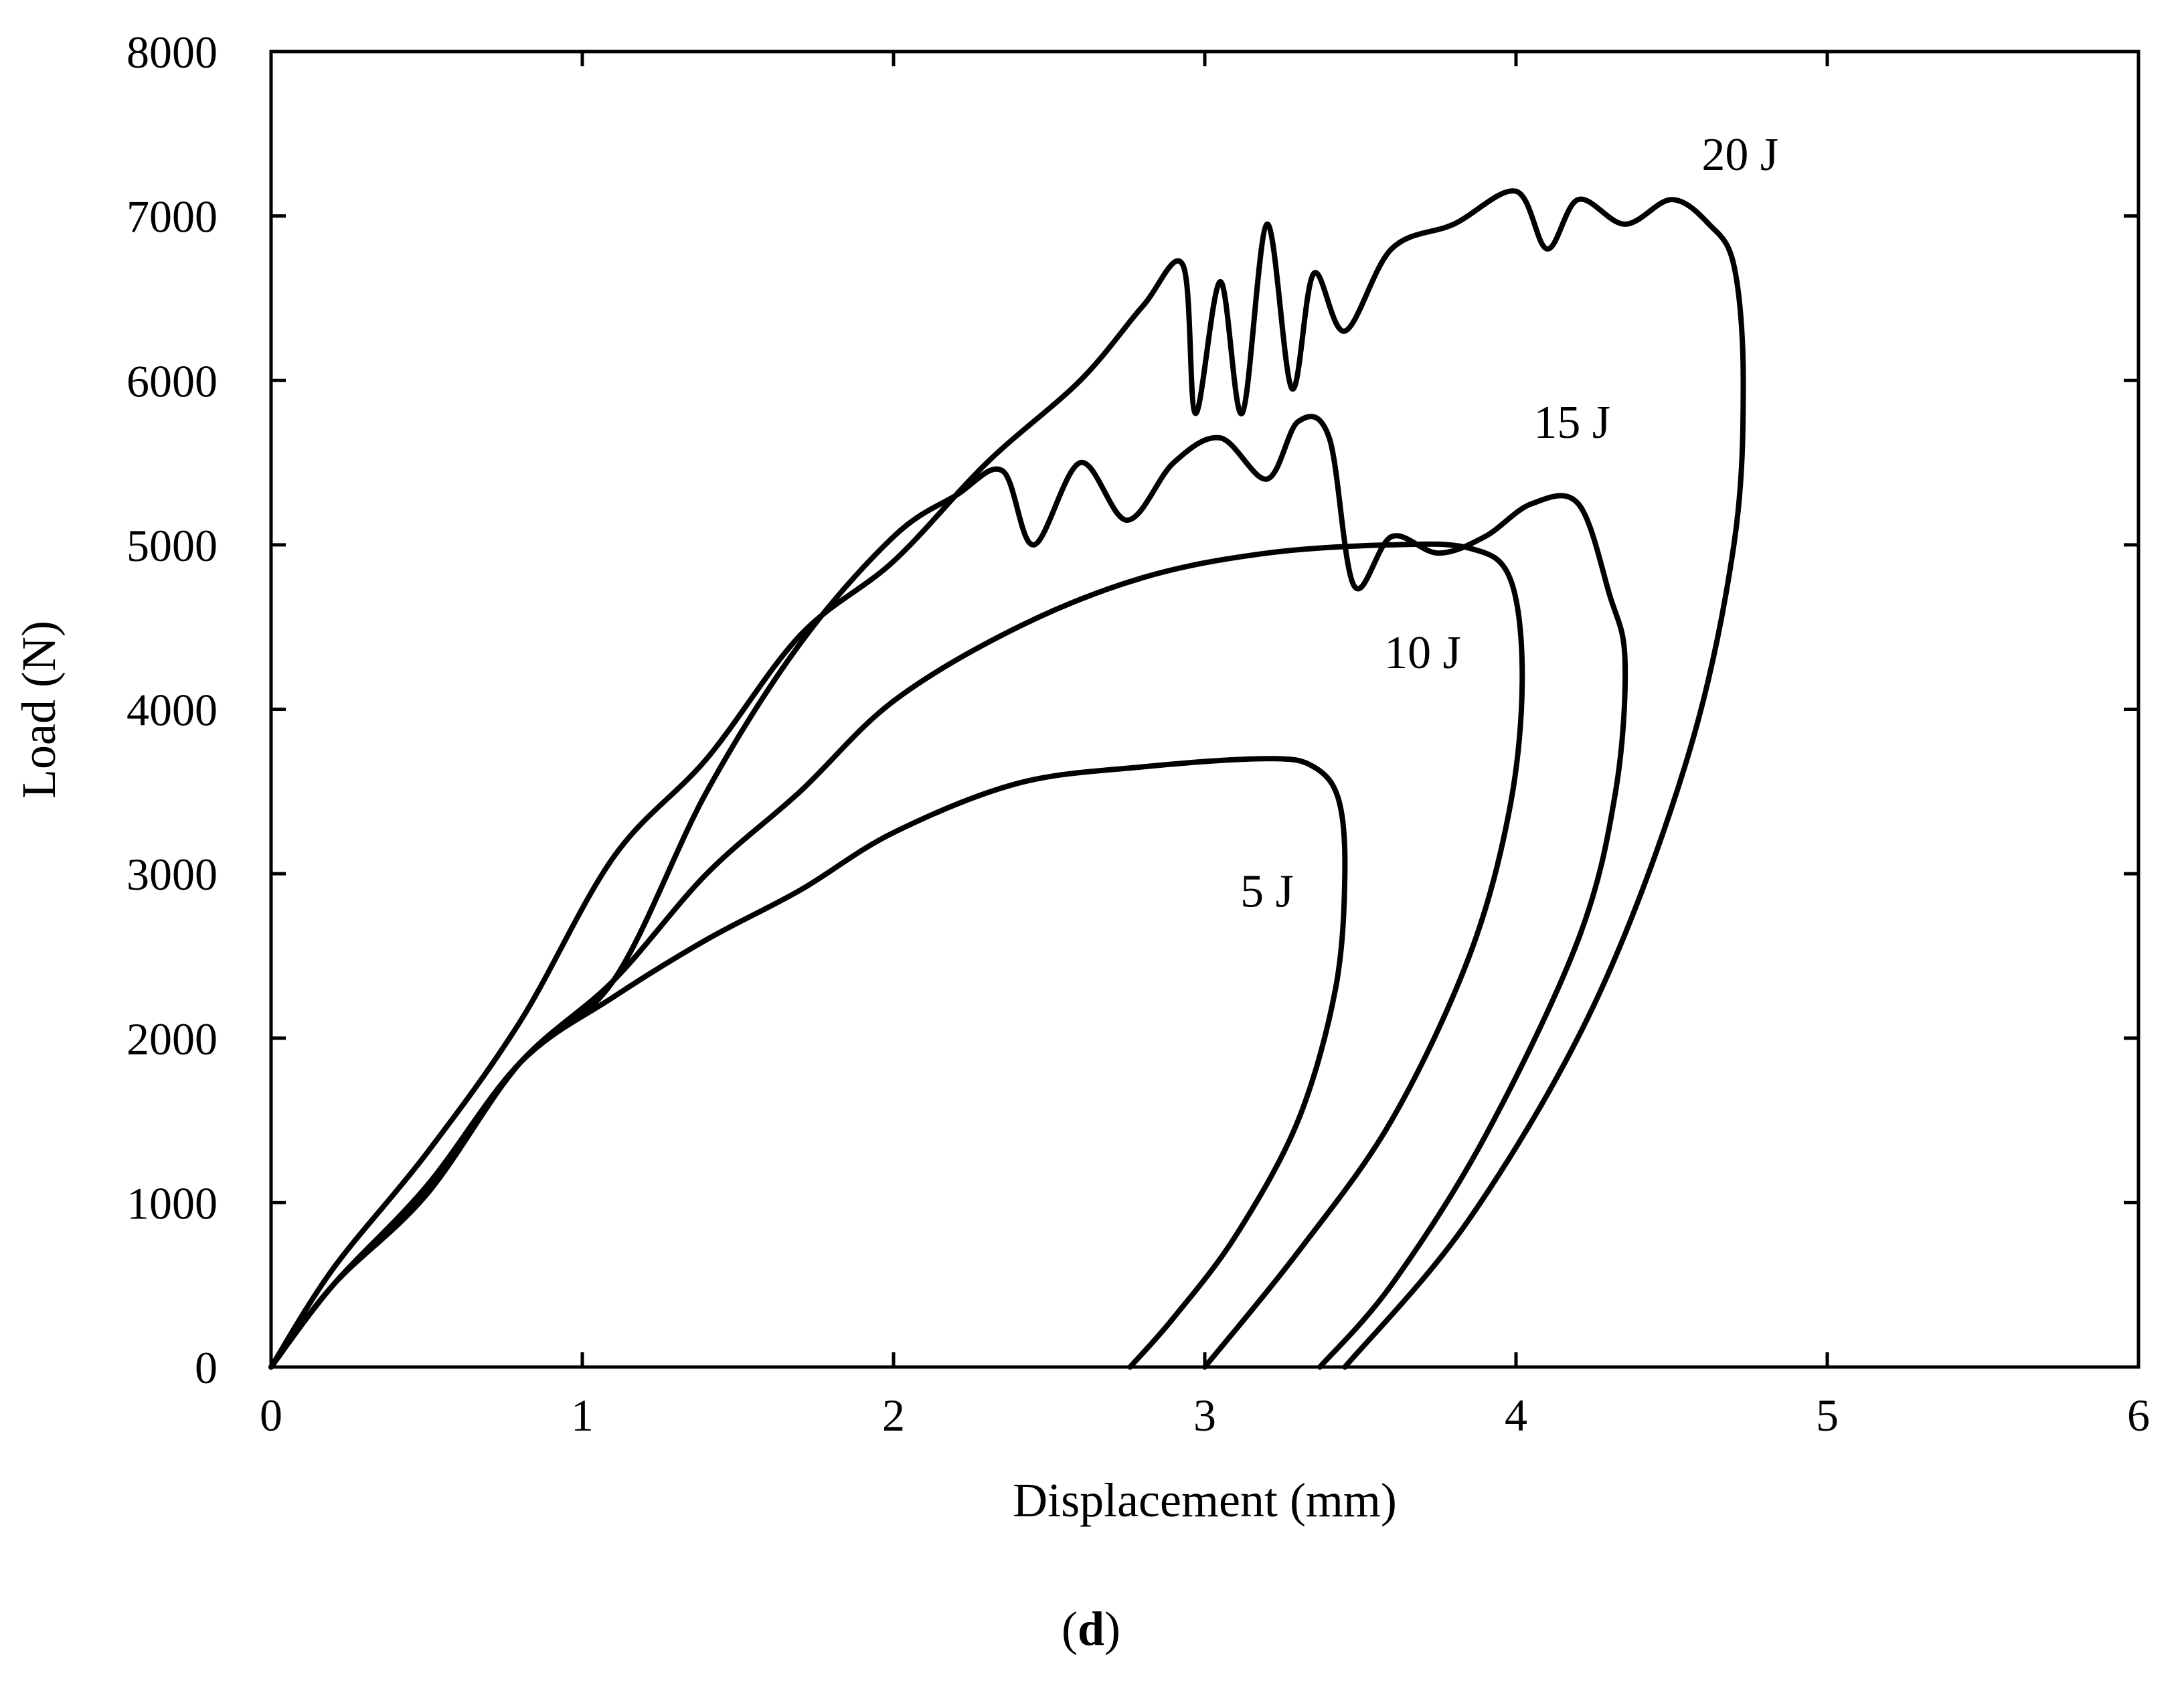  What do you see at coordinates (1204, 1415) in the screenshot?
I see `x-tick-label: 3` at bounding box center [1204, 1415].